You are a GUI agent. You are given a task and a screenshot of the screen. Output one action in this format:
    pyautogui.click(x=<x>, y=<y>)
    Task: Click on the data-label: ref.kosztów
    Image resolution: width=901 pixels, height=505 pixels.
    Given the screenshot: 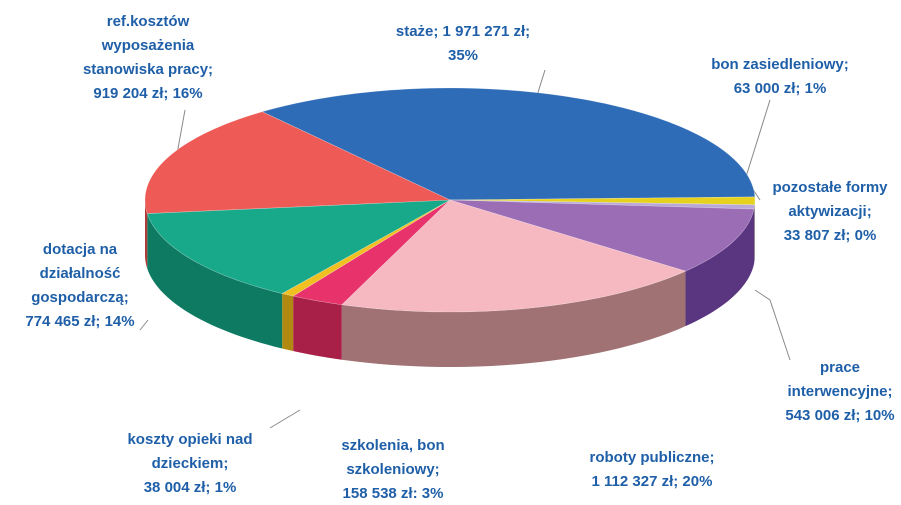 What is the action you would take?
    pyautogui.click(x=148, y=21)
    